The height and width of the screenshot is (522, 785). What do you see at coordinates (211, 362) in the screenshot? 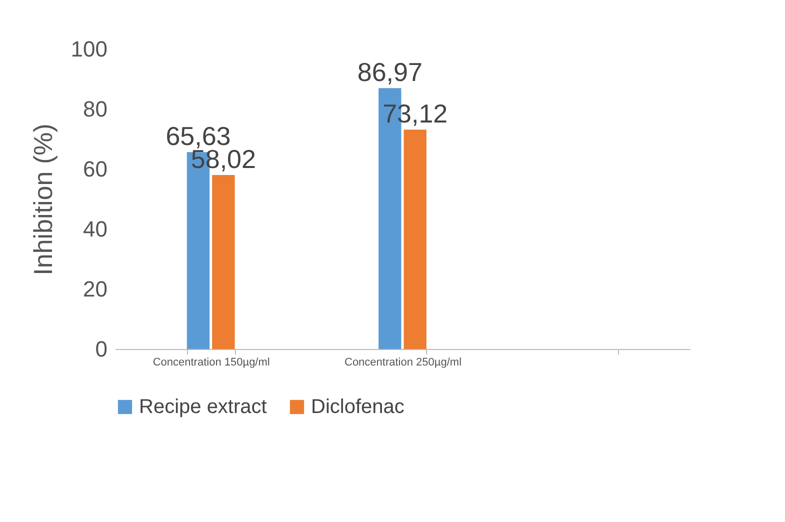
I see `x-tick-label: Concentration 150µg/ml` at bounding box center [211, 362].